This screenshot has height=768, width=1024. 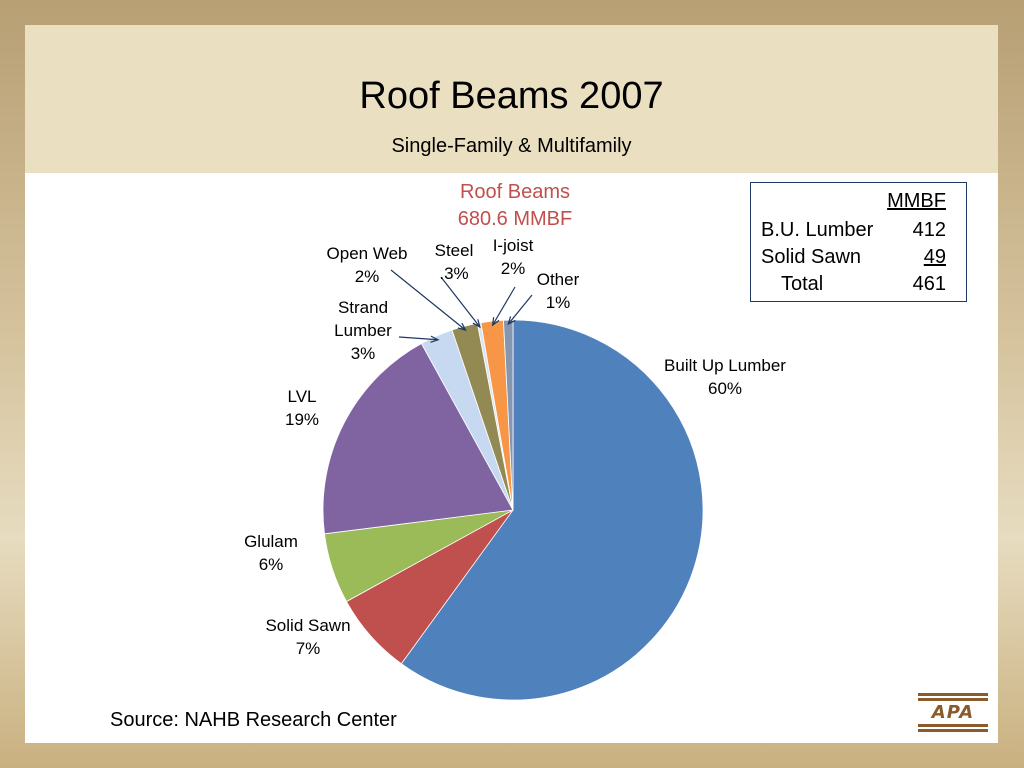 What do you see at coordinates (515, 206) in the screenshot?
I see `chart-title: Roof Beams 680.6 MMBF` at bounding box center [515, 206].